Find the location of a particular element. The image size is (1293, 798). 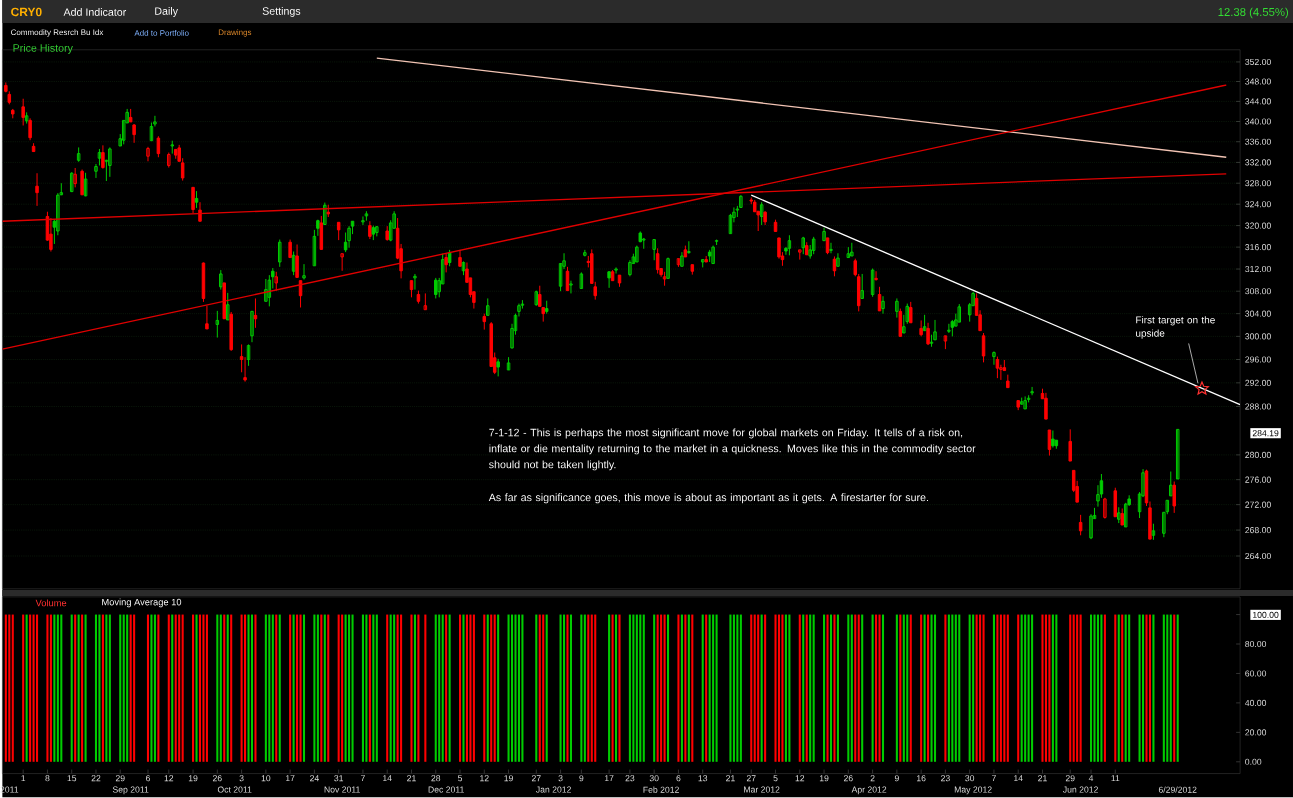

y-tick-label: 296.00 is located at coordinates (1258, 359).